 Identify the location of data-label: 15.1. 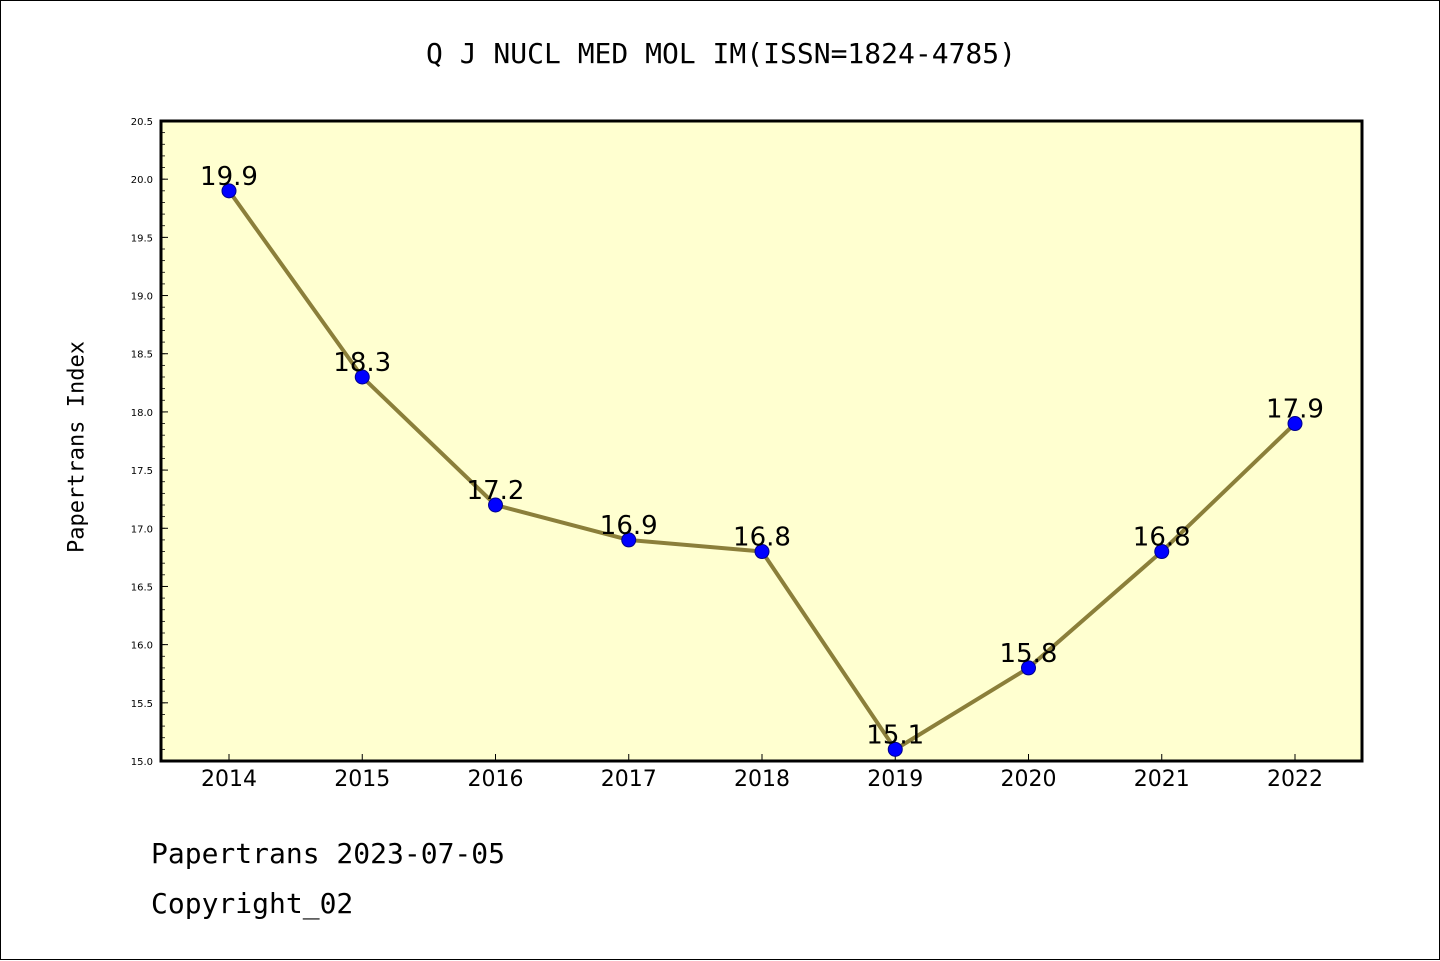
(895, 735).